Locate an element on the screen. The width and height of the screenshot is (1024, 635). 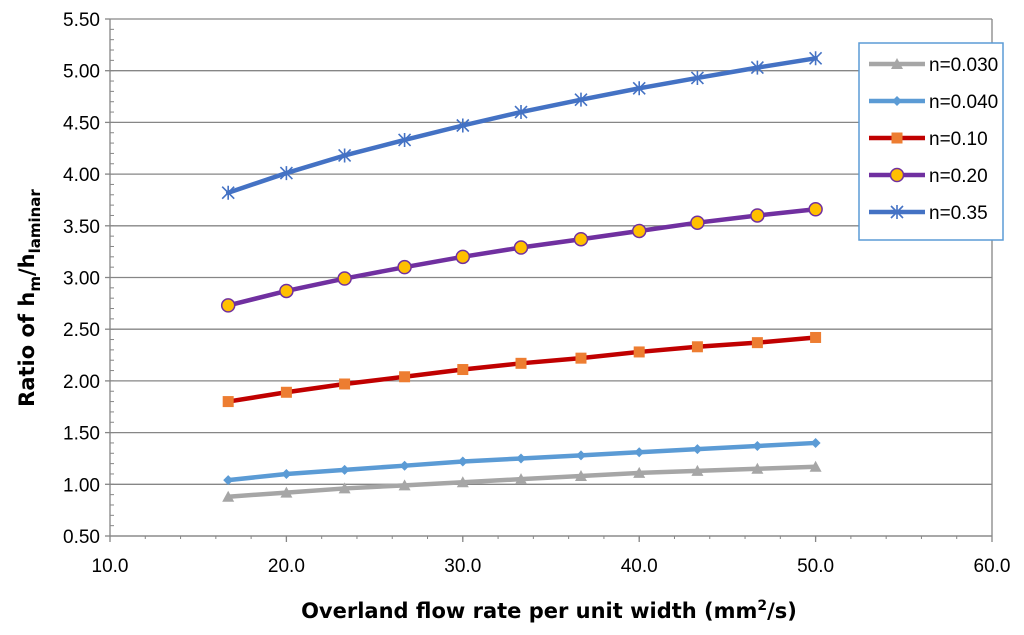
y-axis-title-sub2: laminar is located at coordinates (35, 221).